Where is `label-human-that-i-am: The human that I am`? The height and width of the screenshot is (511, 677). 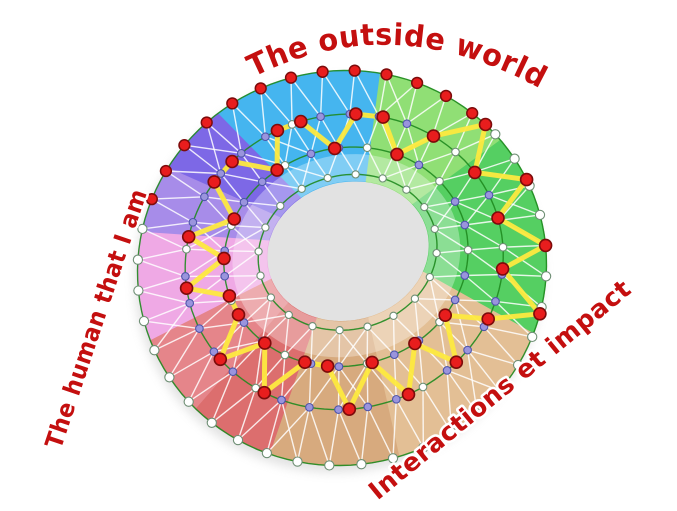
label-human-that-i-am: The human that I am is located at coordinates (96, 318).